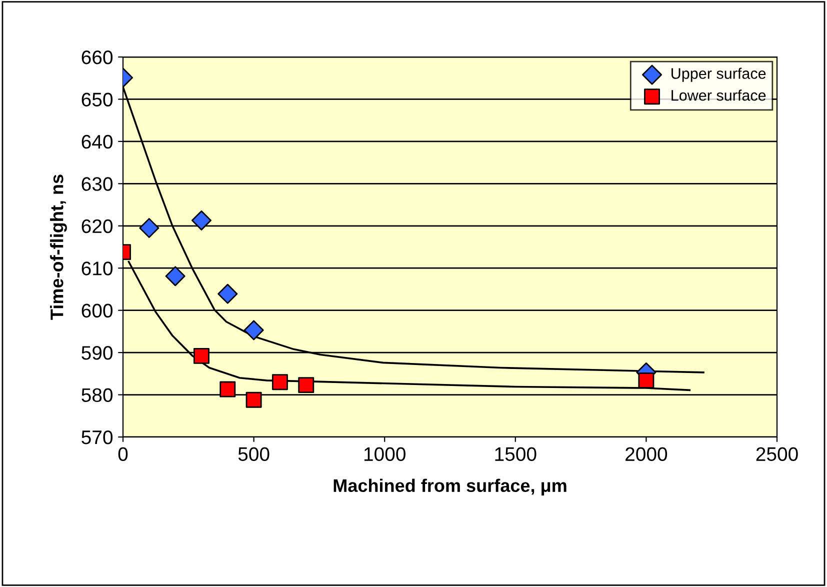 This screenshot has width=827, height=587. I want to click on y-tick-label: 630, so click(97, 184).